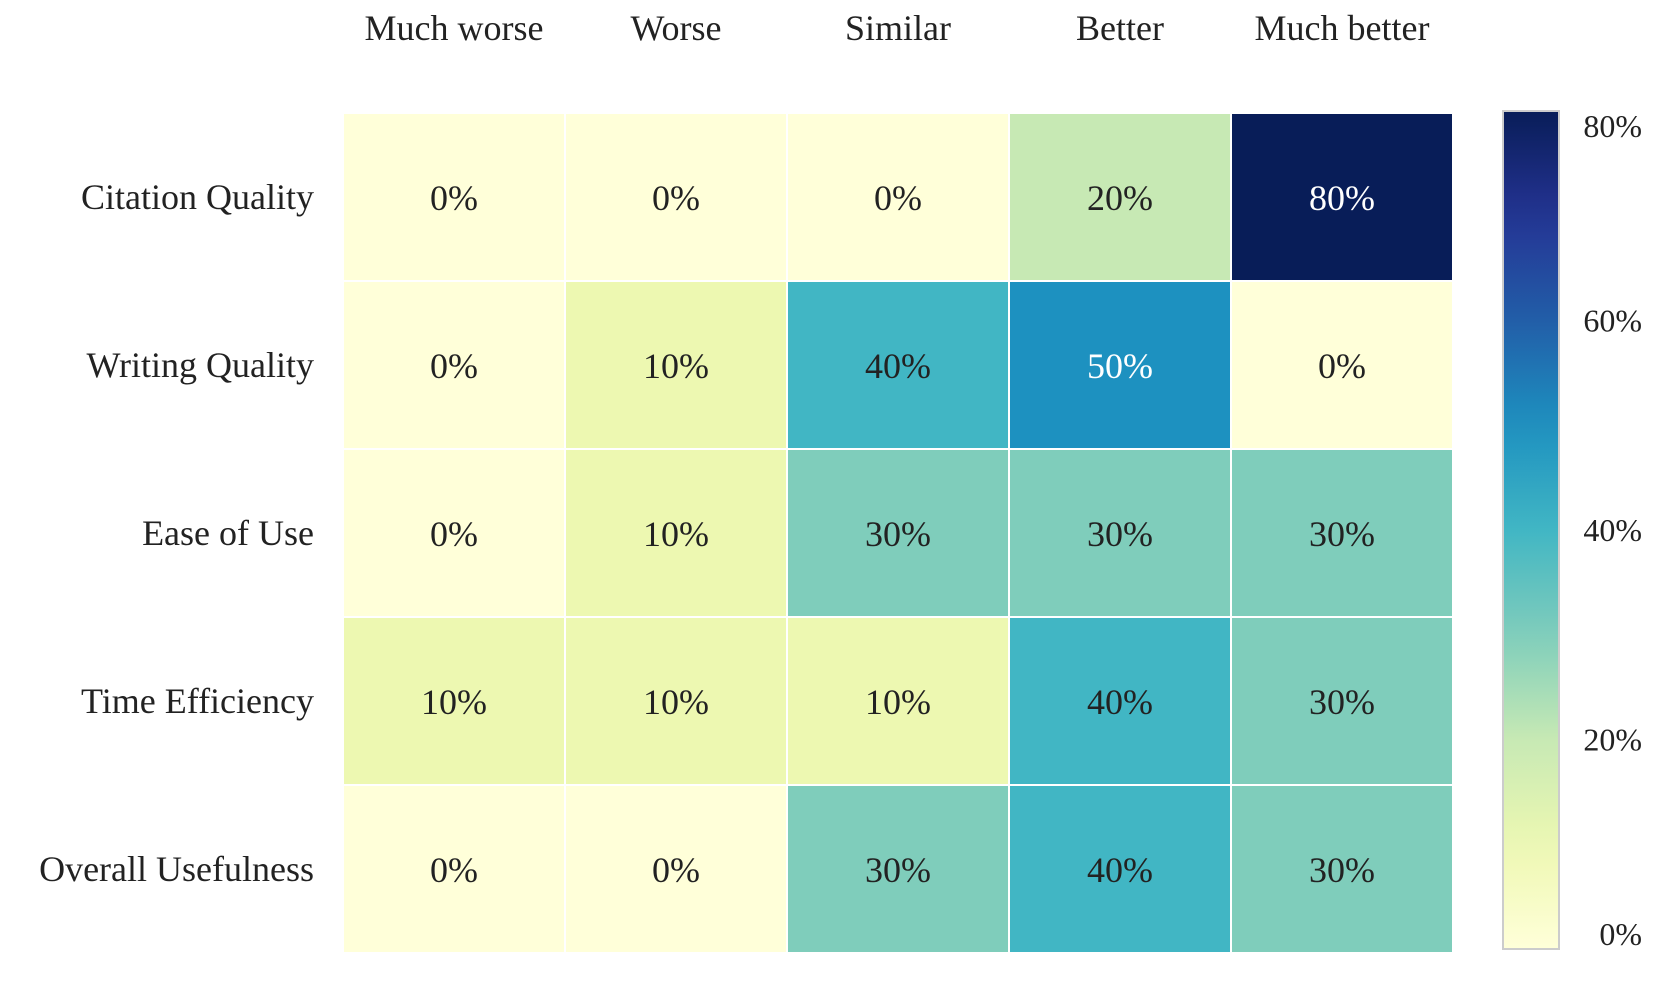 This screenshot has height=983, width=1661. I want to click on column-label: Similar, so click(898, 28).